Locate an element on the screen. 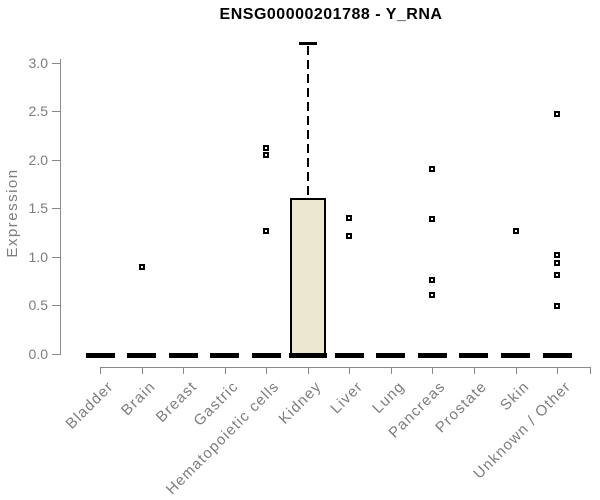 This screenshot has width=600, height=500. y-tick-label: 2.5 is located at coordinates (38, 111).